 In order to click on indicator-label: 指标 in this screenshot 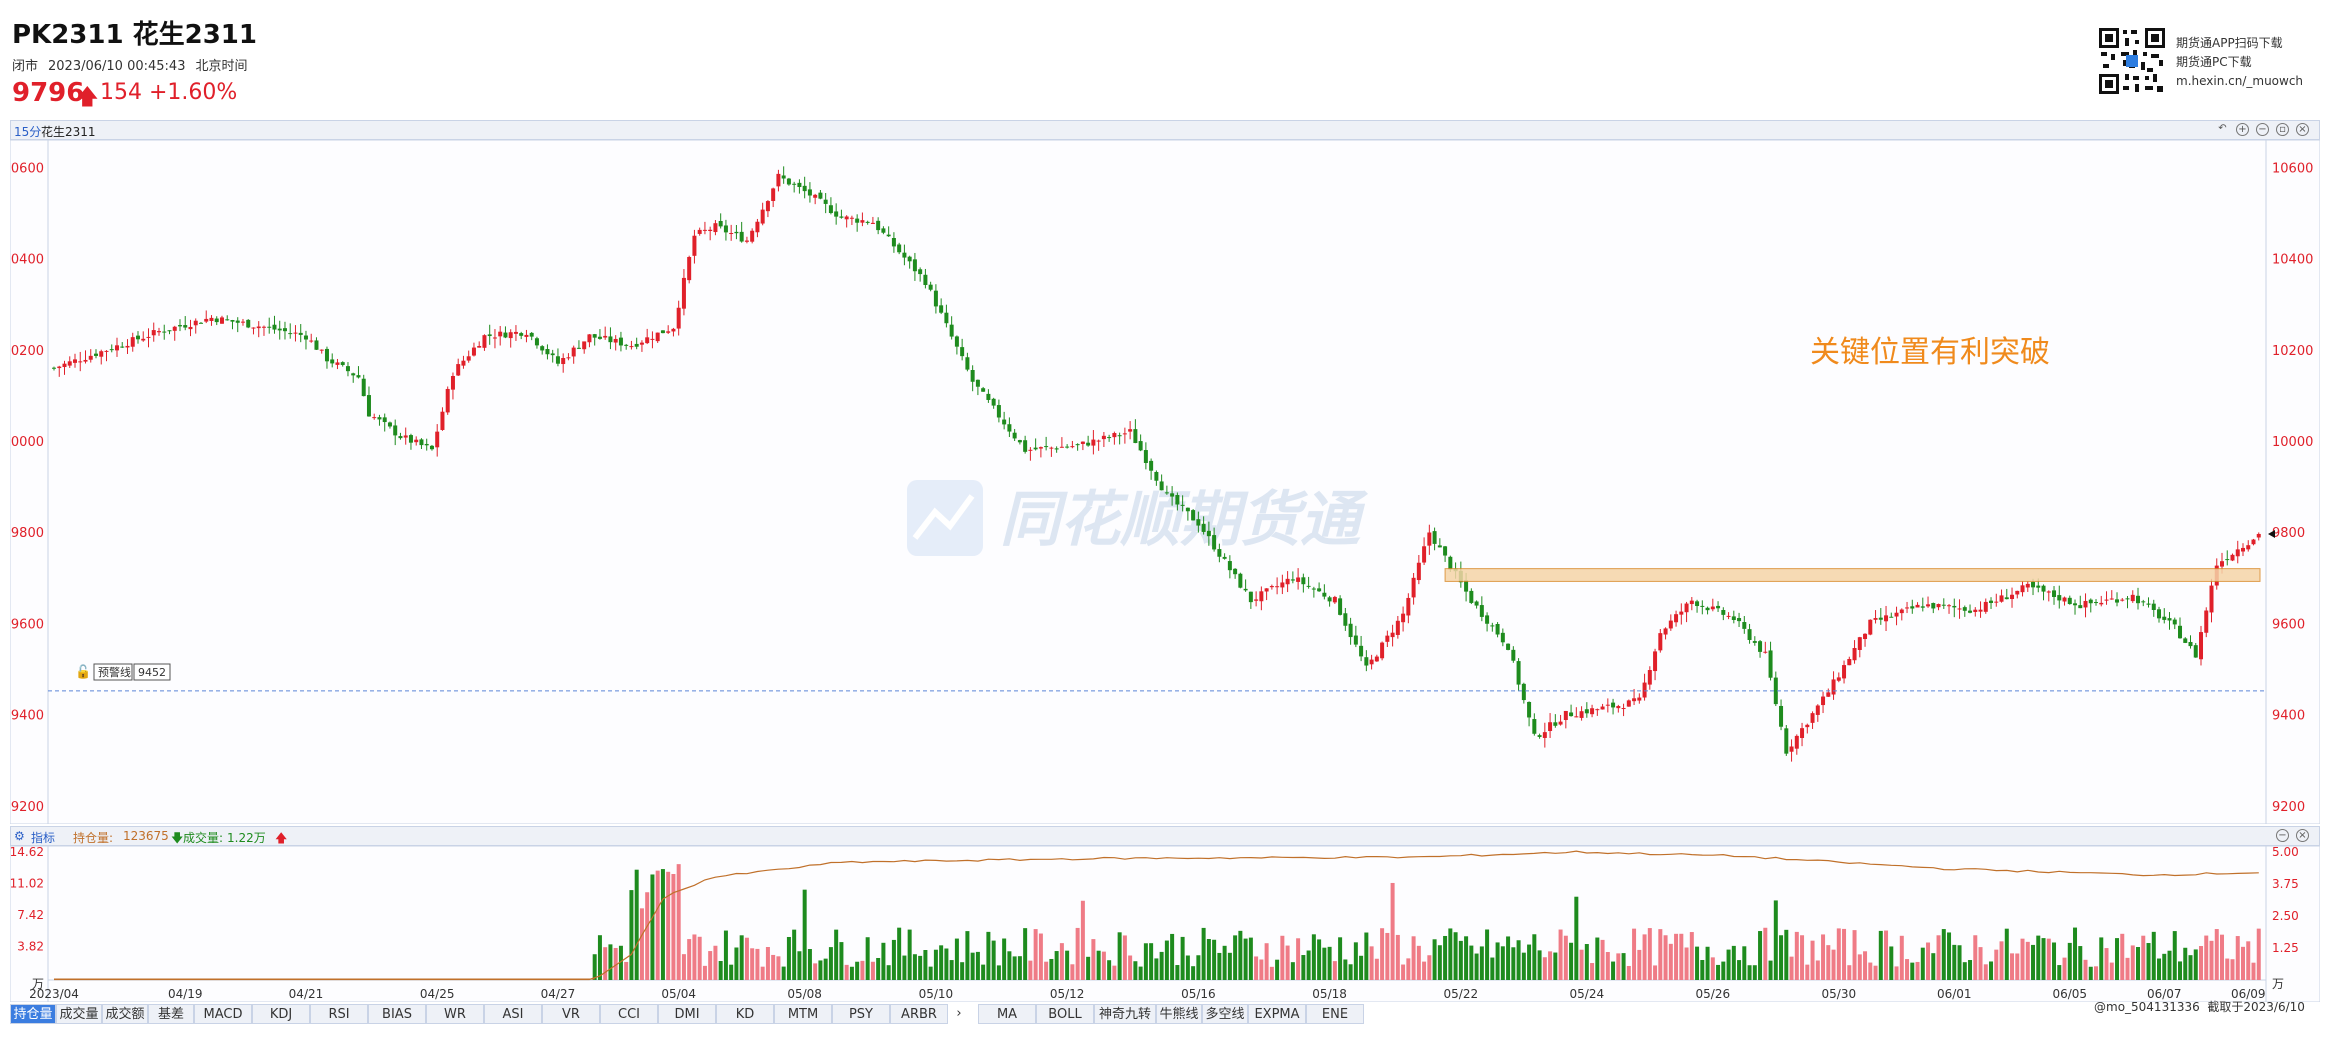, I will do `click(43, 838)`.